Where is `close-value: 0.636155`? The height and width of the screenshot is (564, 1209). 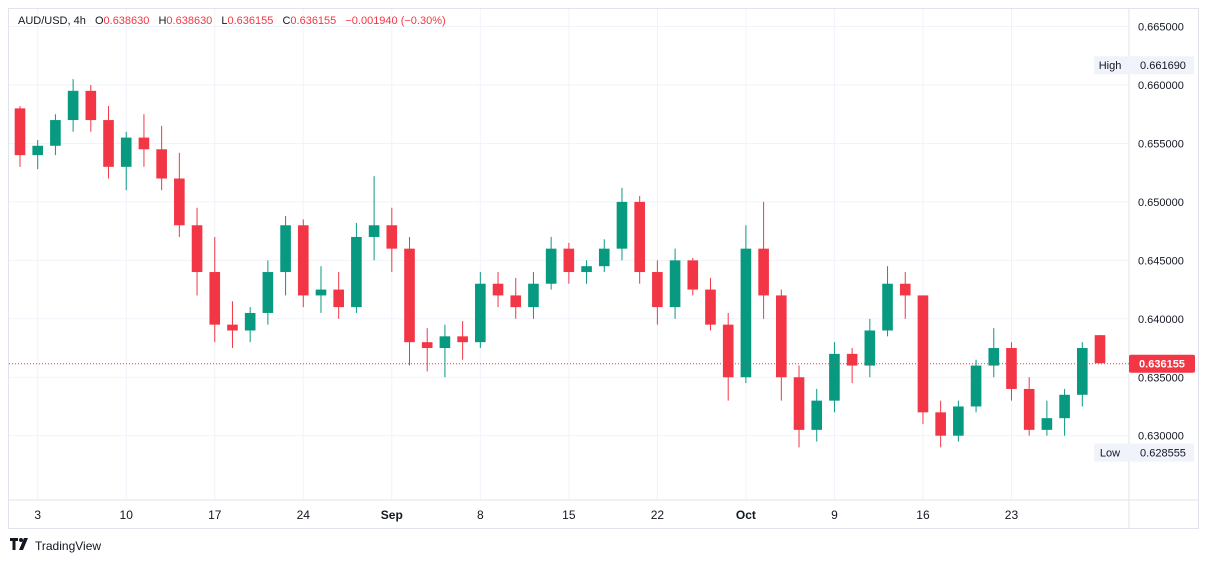 close-value: 0.636155 is located at coordinates (313, 21).